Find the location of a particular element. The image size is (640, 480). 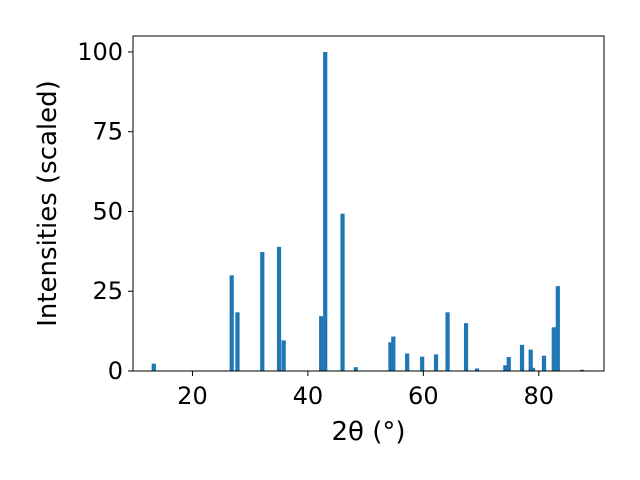

x-tick-label-1: 40 is located at coordinates (308, 396).